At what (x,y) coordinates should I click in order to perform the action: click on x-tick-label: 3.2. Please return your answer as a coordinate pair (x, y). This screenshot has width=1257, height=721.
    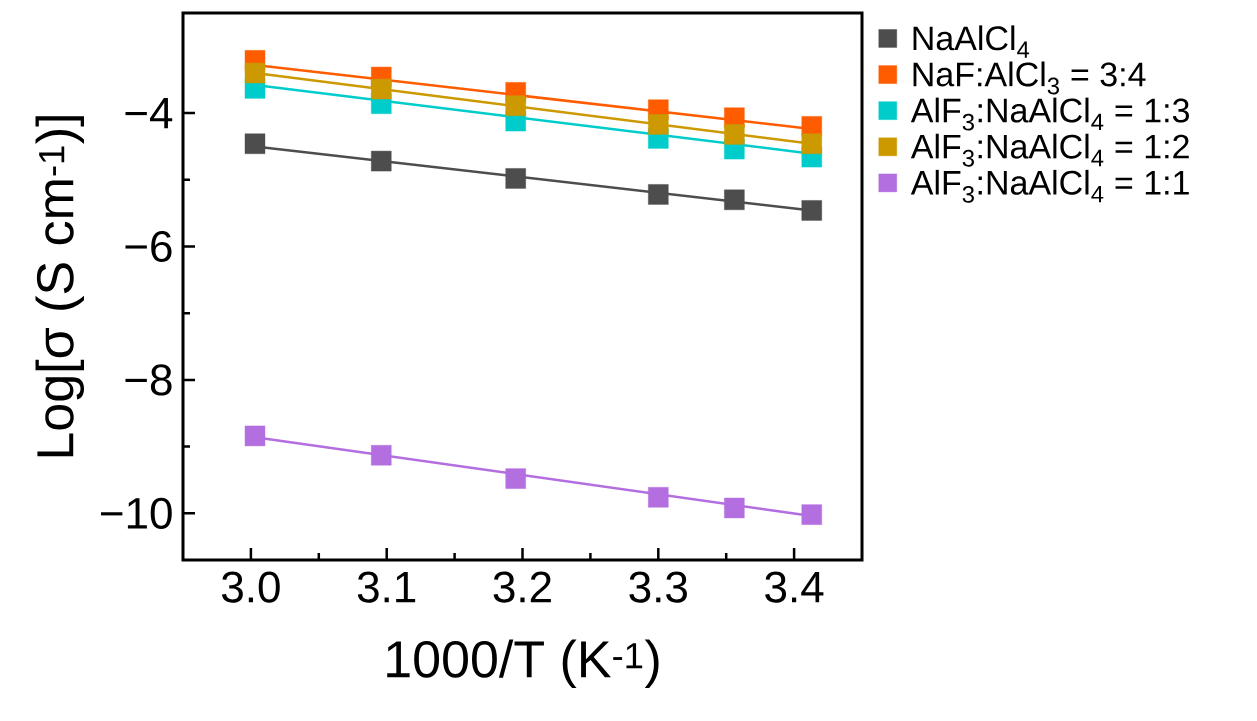
    Looking at the image, I should click on (522, 587).